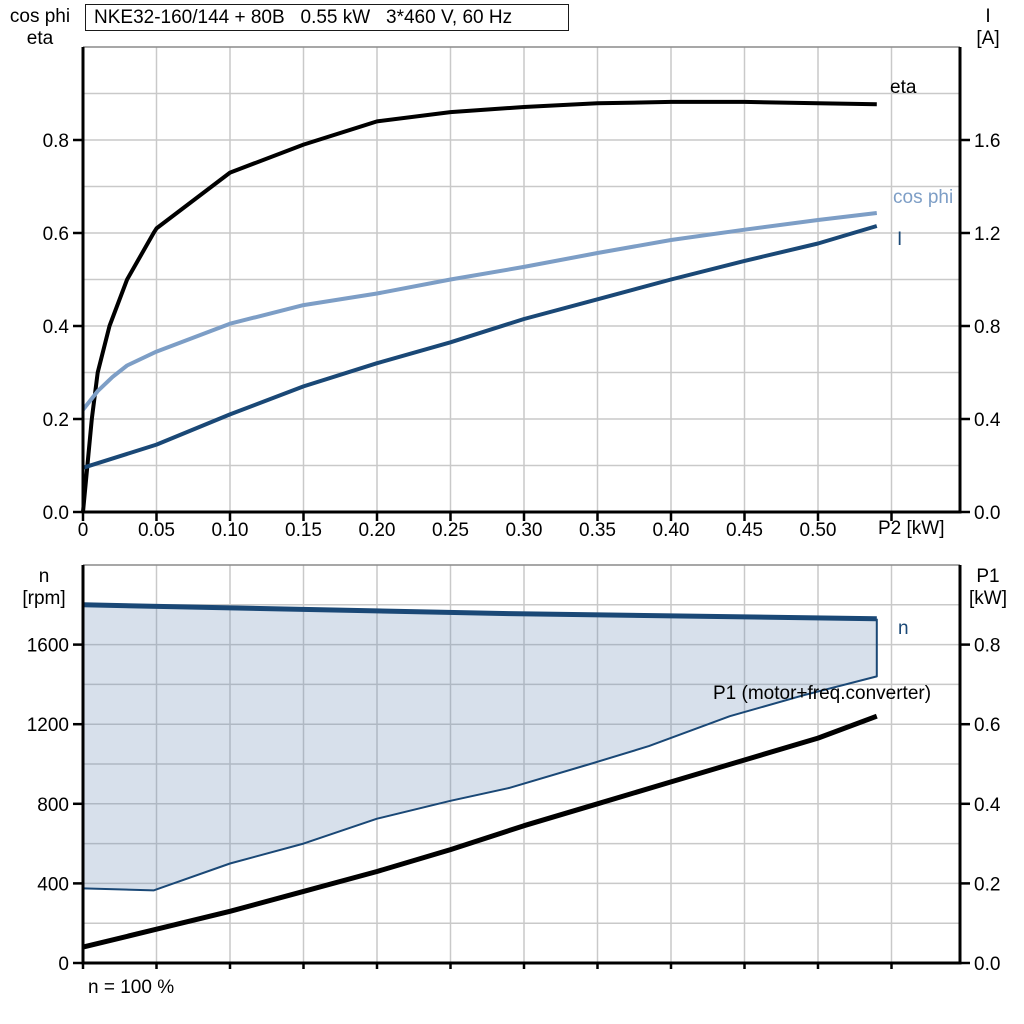  Describe the element at coordinates (987, 234) in the screenshot. I see `svg-text: 1.2` at that location.